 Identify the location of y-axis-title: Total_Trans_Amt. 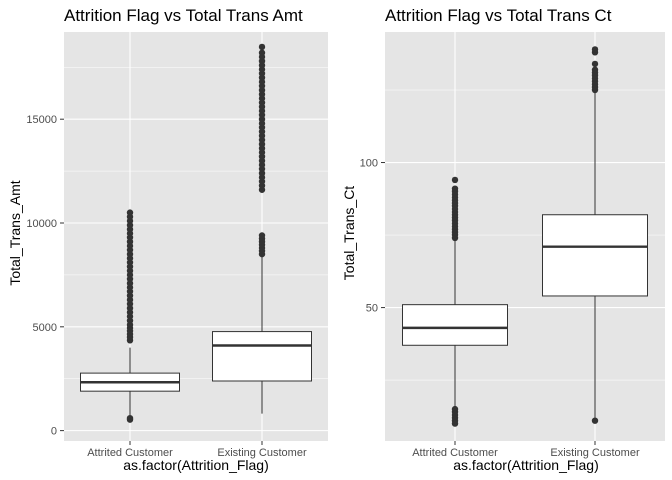
(15, 232).